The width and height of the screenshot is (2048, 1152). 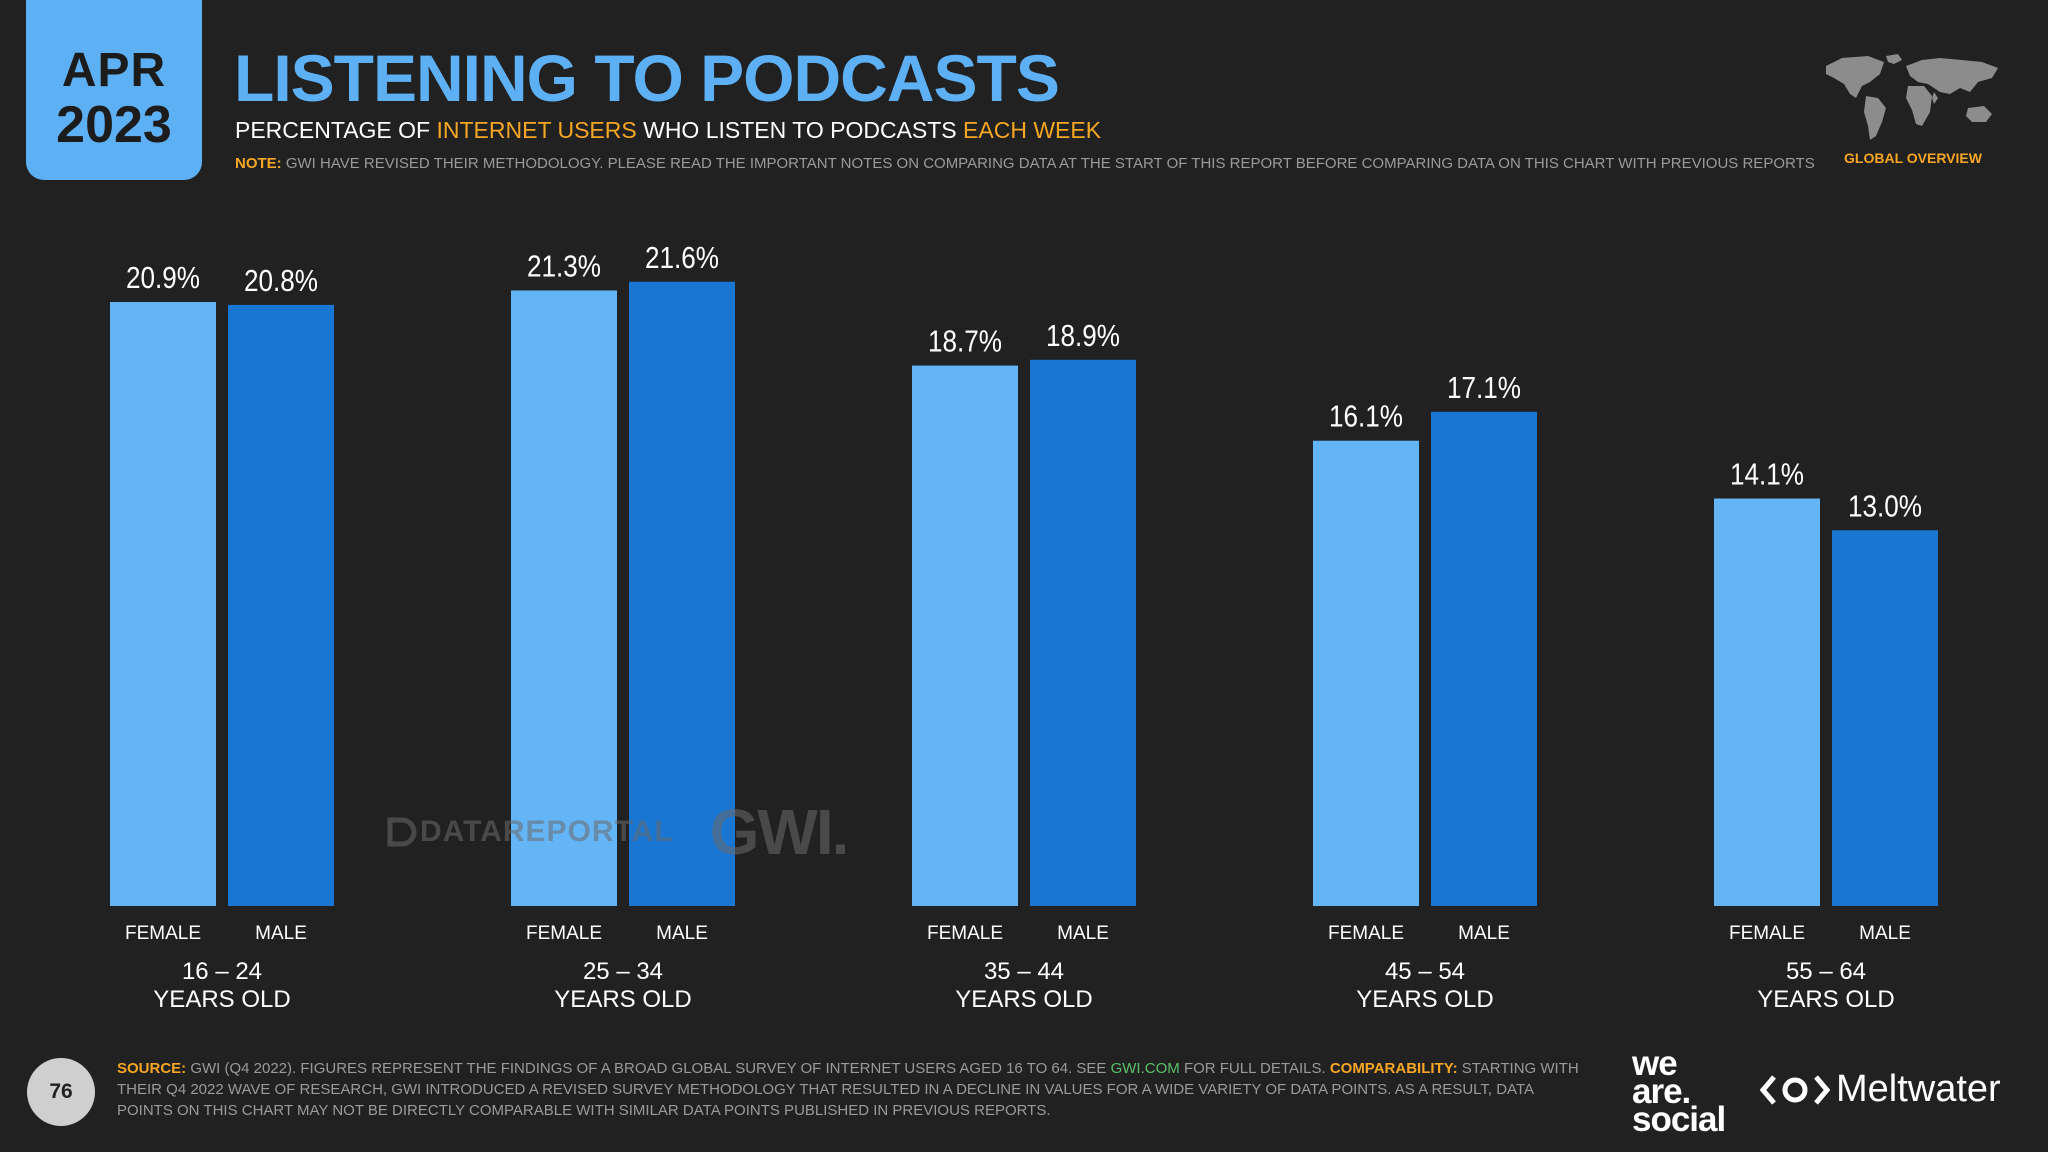 I want to click on category-label-2: 25 – 34, so click(x=623, y=971).